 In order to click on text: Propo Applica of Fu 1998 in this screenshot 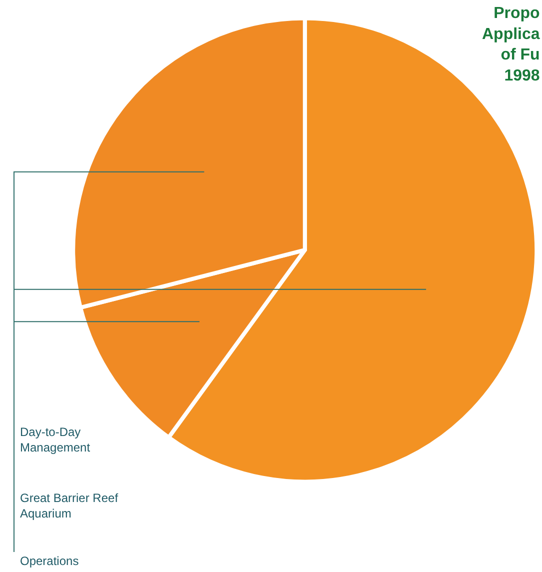, I will do `click(511, 44)`.